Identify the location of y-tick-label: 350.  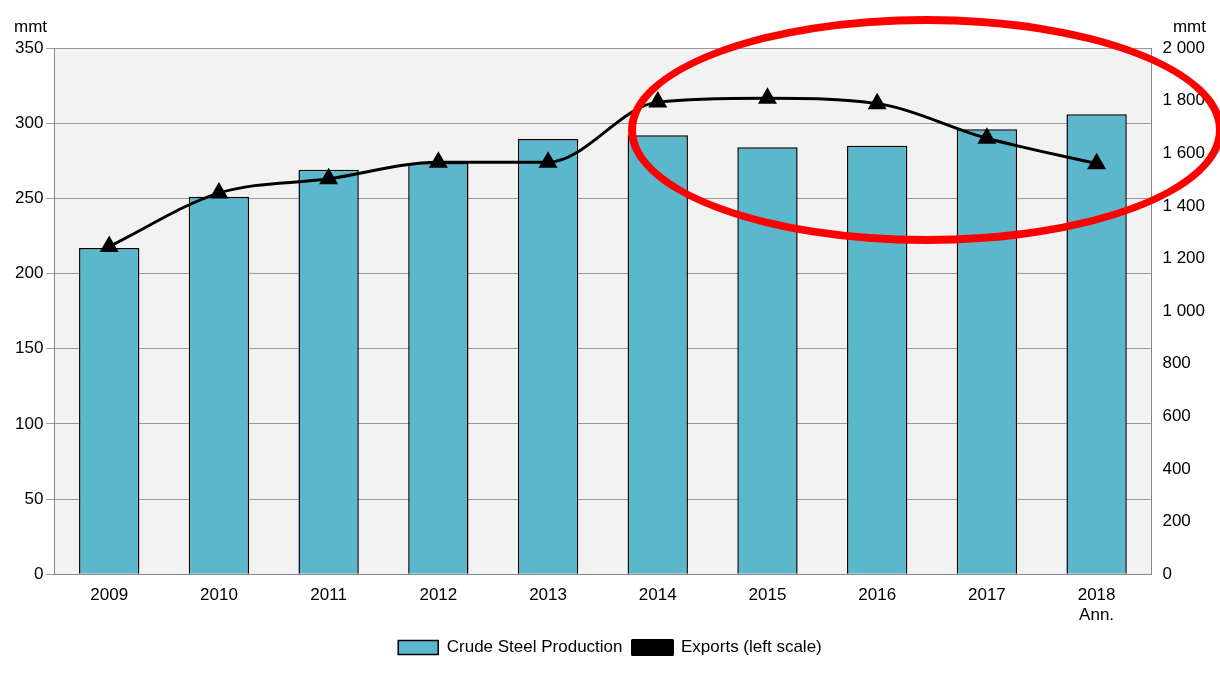
(29, 47).